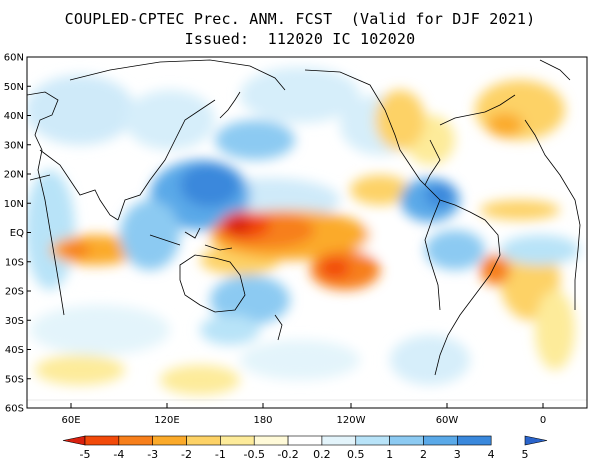  Describe the element at coordinates (14, 204) in the screenshot. I see `lat-tick-label: 10N` at that location.